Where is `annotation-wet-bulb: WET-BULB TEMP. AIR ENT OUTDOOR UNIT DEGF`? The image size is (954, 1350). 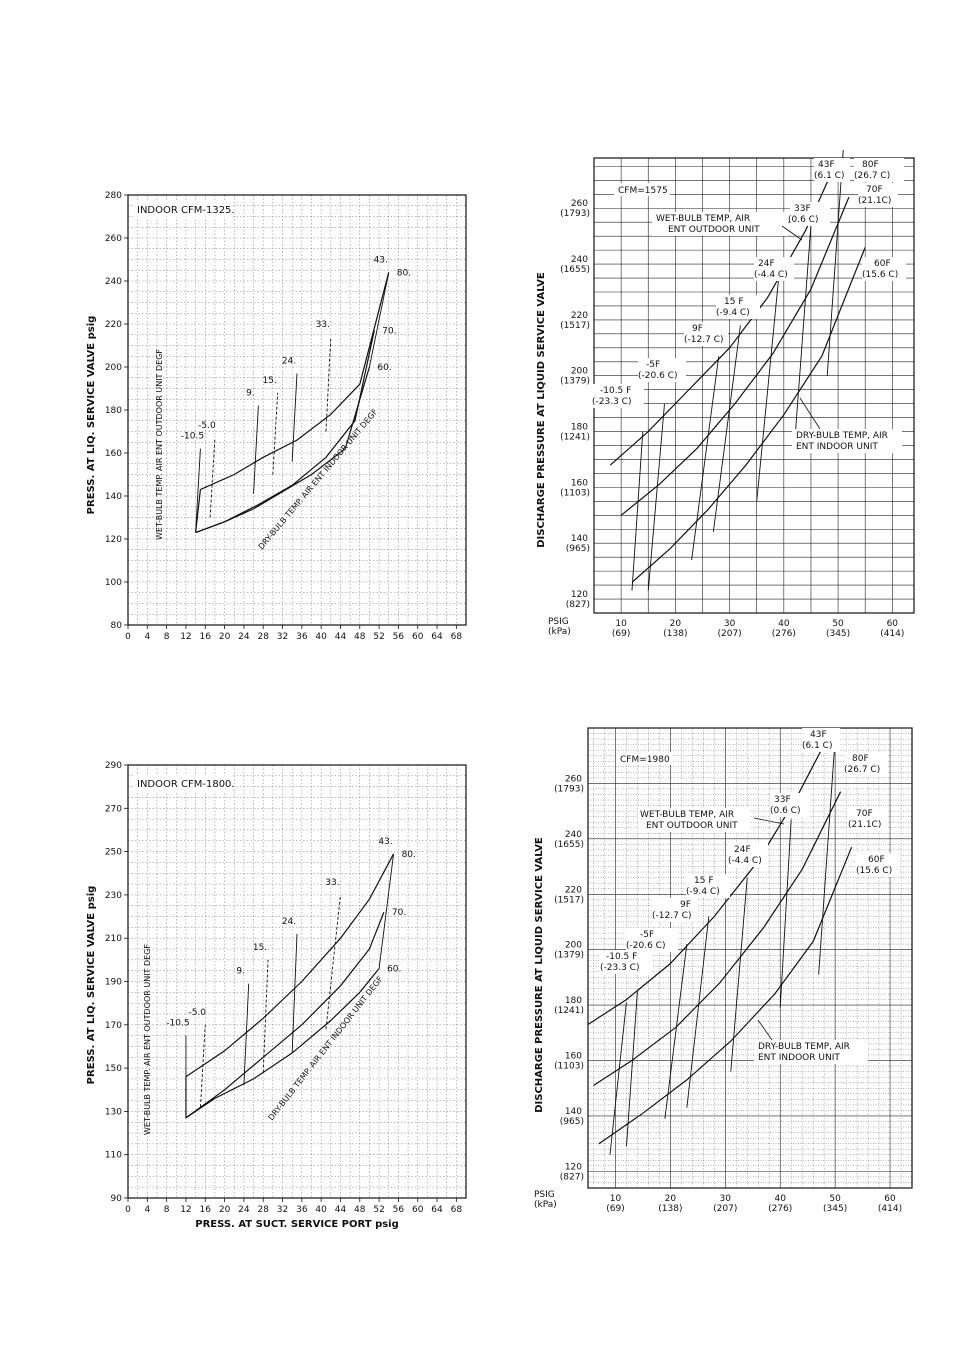 annotation-wet-bulb: WET-BULB TEMP. AIR ENT OUTDOOR UNIT DEGF is located at coordinates (159, 444).